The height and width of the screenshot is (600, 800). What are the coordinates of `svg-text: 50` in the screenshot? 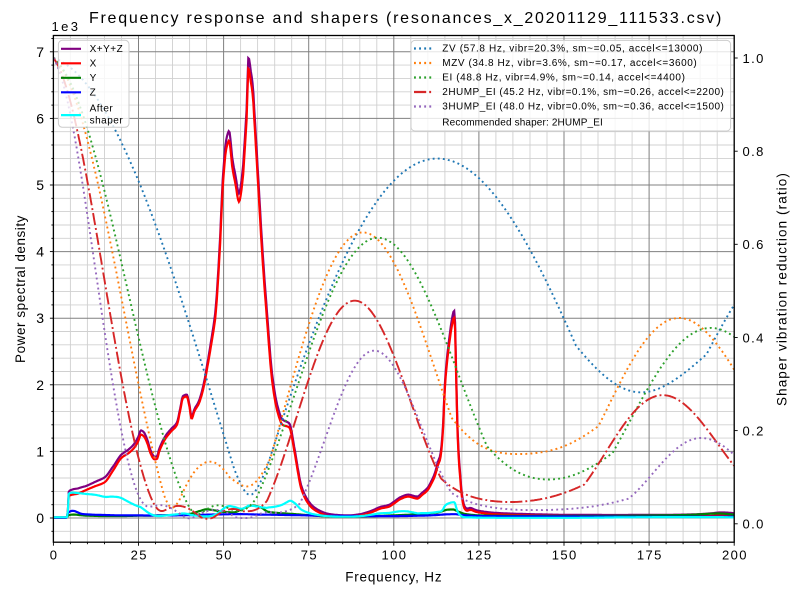 It's located at (224, 555).